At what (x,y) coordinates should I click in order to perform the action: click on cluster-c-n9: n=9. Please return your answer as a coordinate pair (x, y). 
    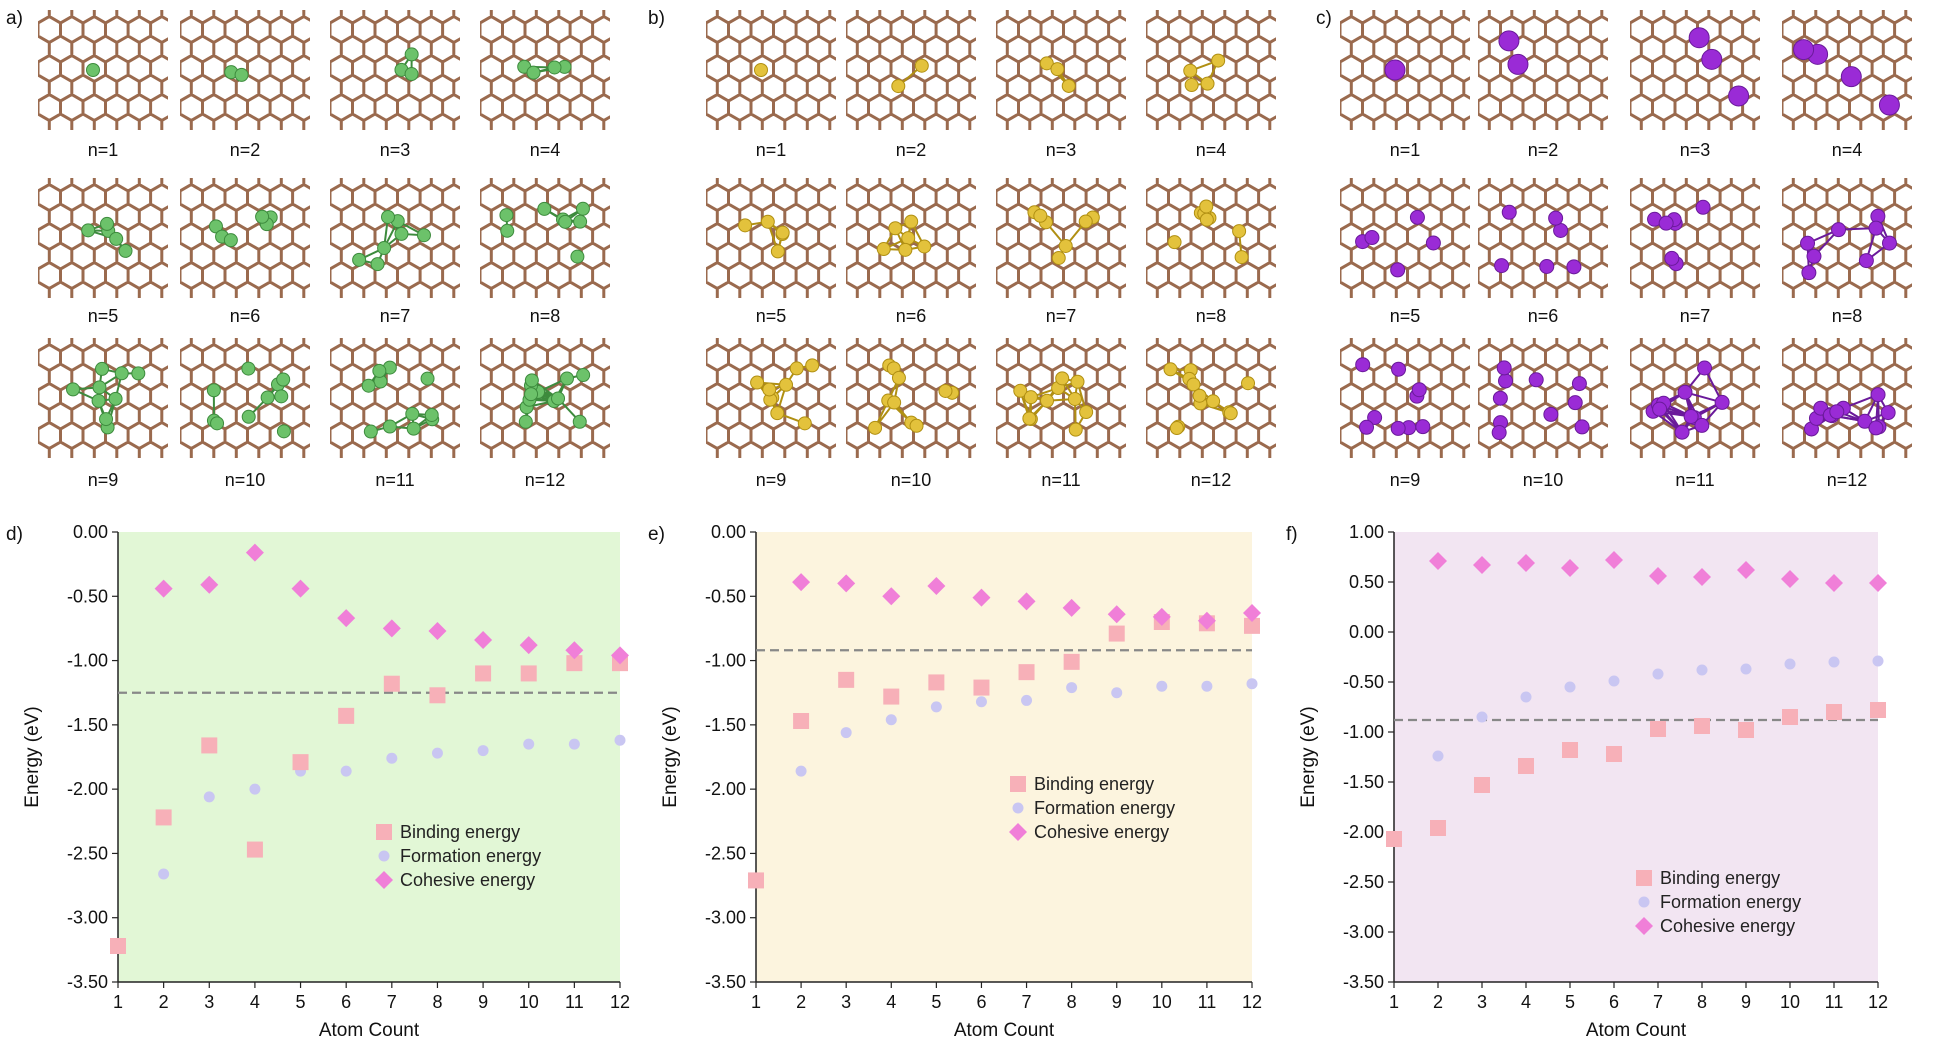
    Looking at the image, I should click on (1405, 416).